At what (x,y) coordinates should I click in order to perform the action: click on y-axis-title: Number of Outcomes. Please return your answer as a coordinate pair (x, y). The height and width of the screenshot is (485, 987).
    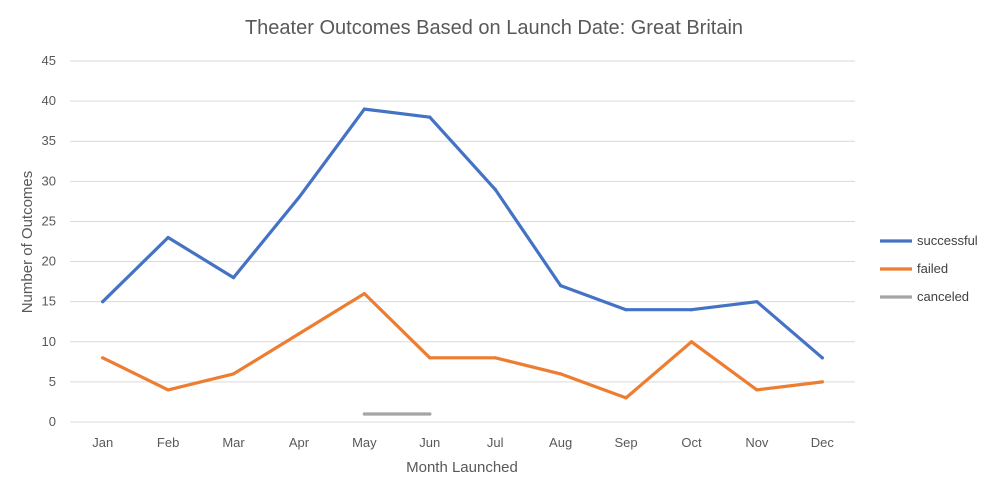
    Looking at the image, I should click on (27, 242).